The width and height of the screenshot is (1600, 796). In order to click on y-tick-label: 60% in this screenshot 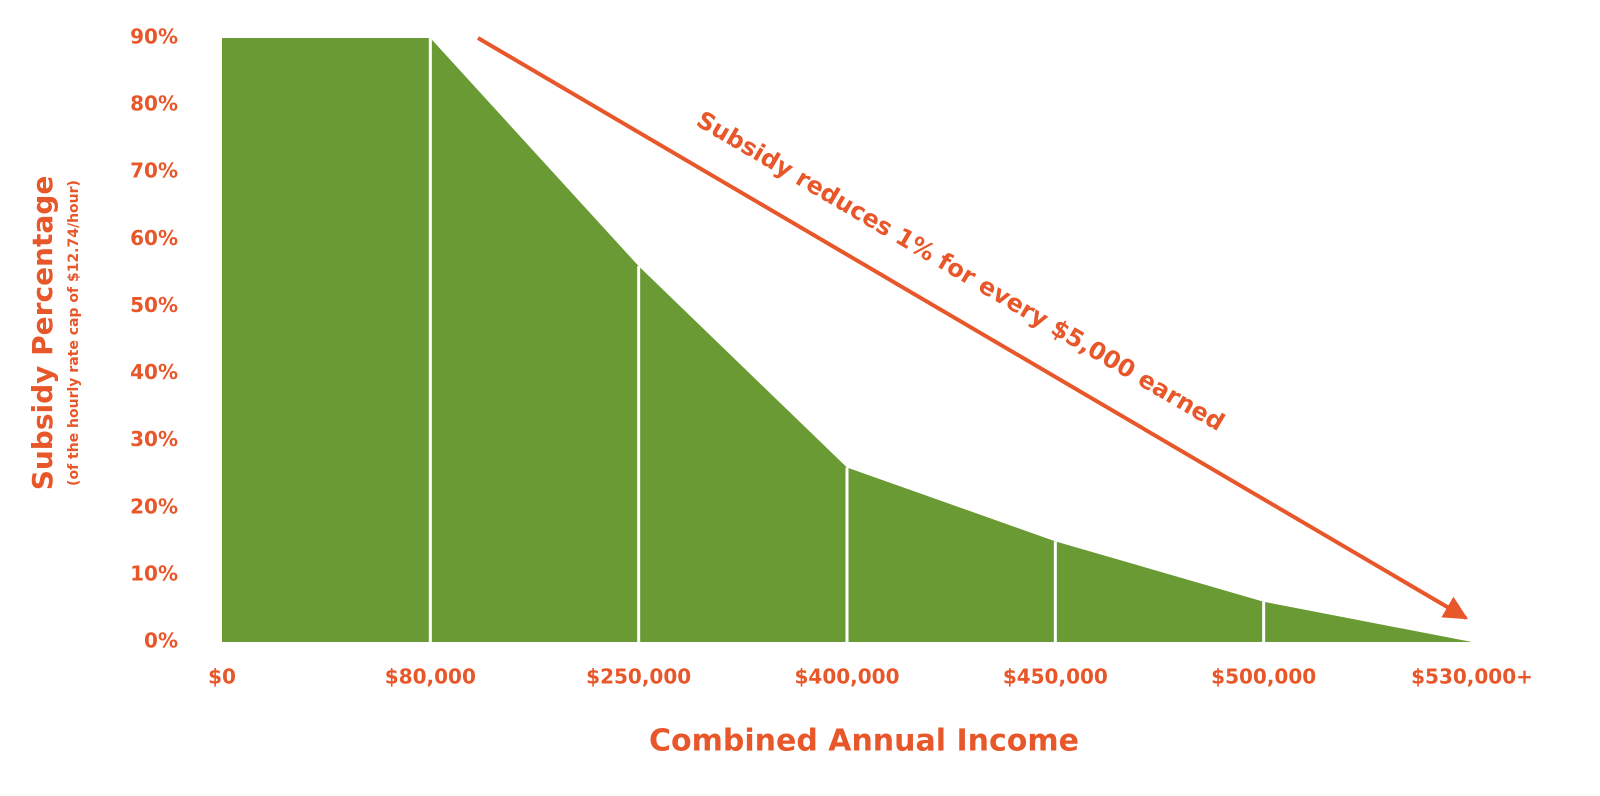, I will do `click(154, 238)`.